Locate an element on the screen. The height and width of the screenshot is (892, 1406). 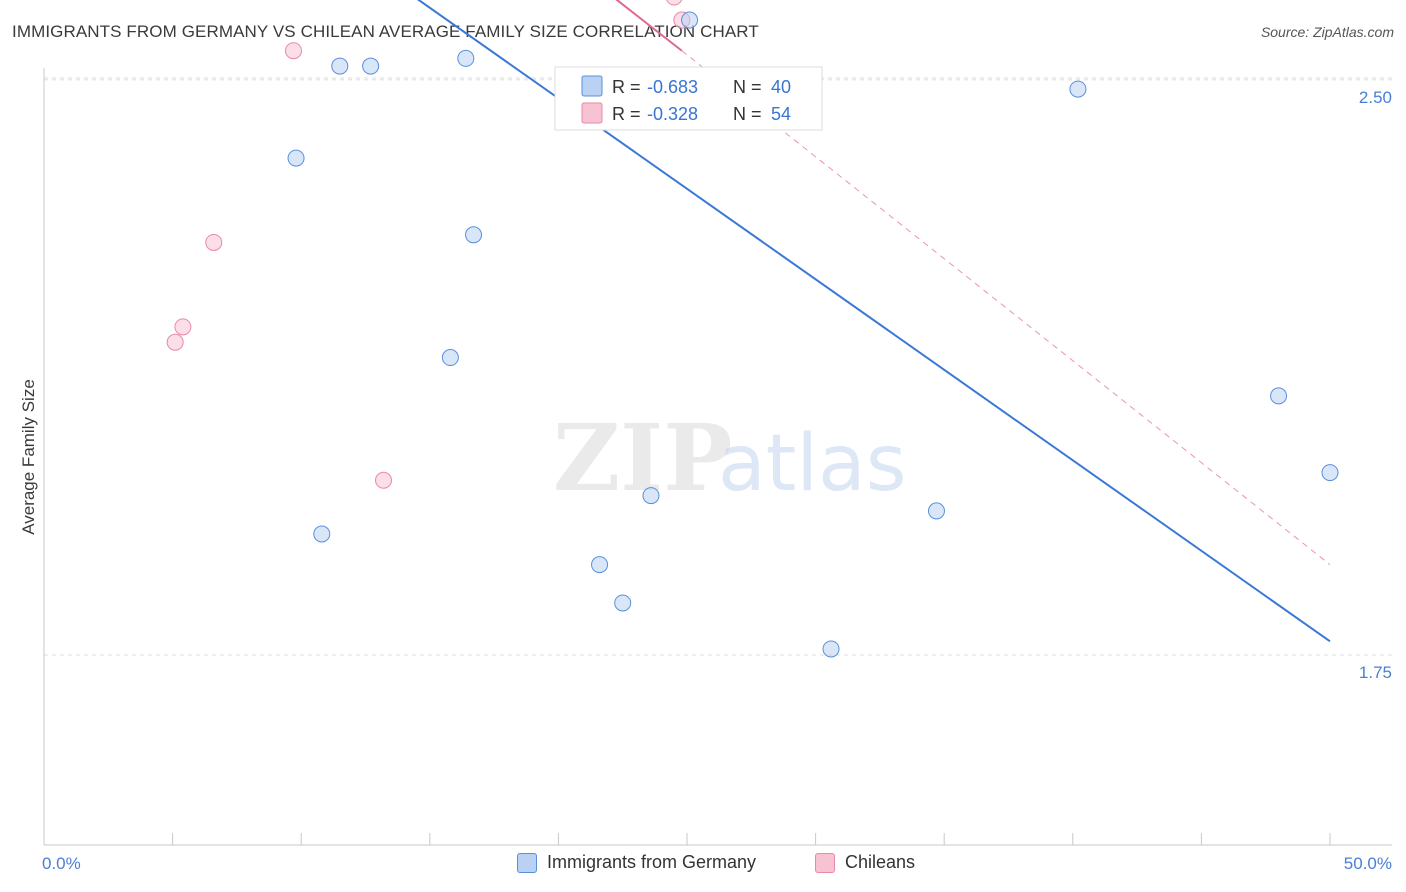
watermark-atlas: atlas is located at coordinates (812, 464).